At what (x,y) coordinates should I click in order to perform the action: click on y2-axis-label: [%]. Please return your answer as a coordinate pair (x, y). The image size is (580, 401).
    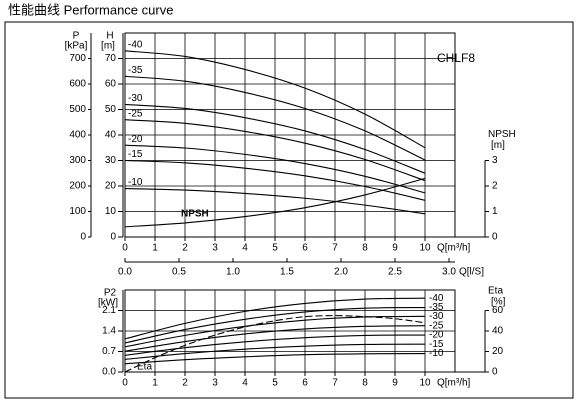
    Looking at the image, I should click on (498, 302).